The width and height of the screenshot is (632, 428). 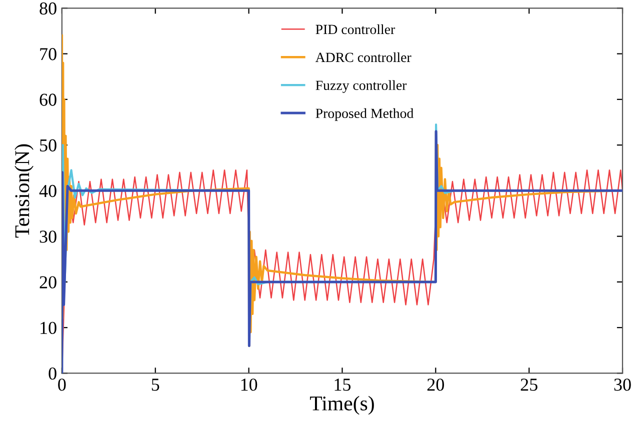 What do you see at coordinates (48, 8) in the screenshot?
I see `y-tick-label: 80` at bounding box center [48, 8].